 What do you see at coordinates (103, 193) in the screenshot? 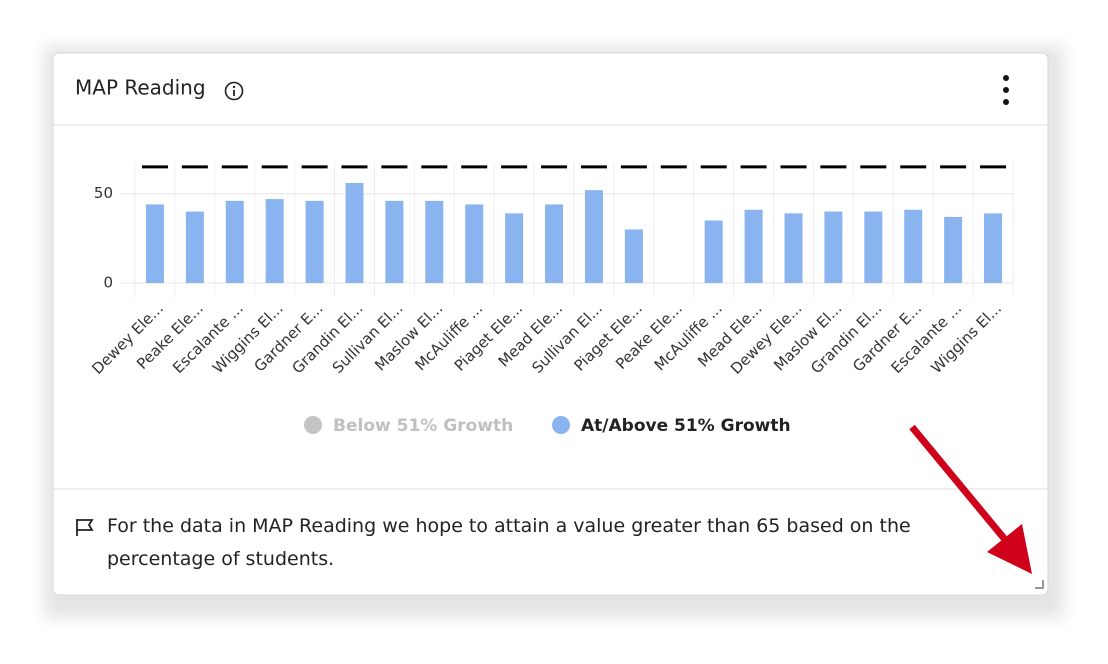
I see `y-tick-label: 50` at bounding box center [103, 193].